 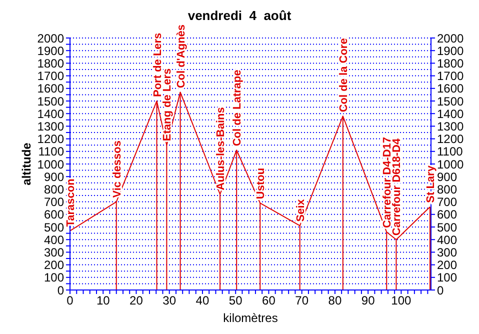 What do you see at coordinates (401, 301) in the screenshot?
I see `x-tick-label: 100` at bounding box center [401, 301].